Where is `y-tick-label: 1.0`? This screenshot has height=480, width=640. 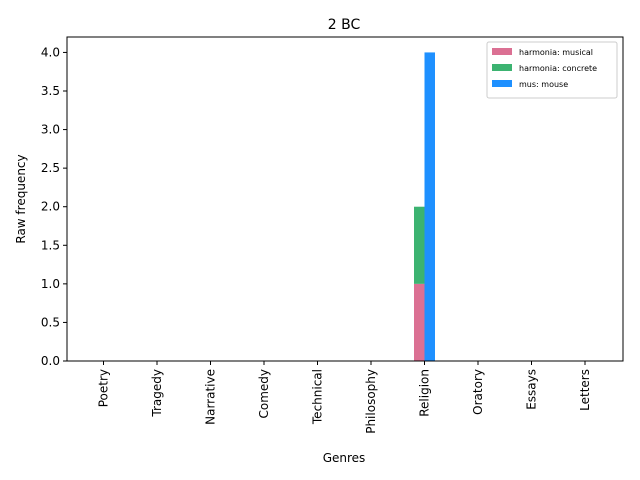
y-tick-label: 1.0 is located at coordinates (50, 284).